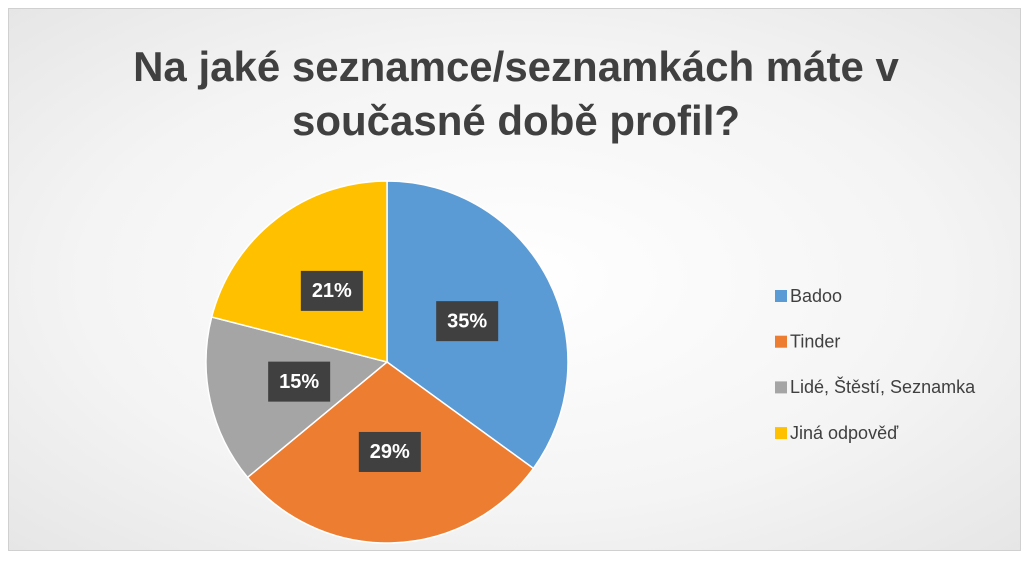 The image size is (1027, 565). I want to click on data-label: 21%, so click(332, 291).